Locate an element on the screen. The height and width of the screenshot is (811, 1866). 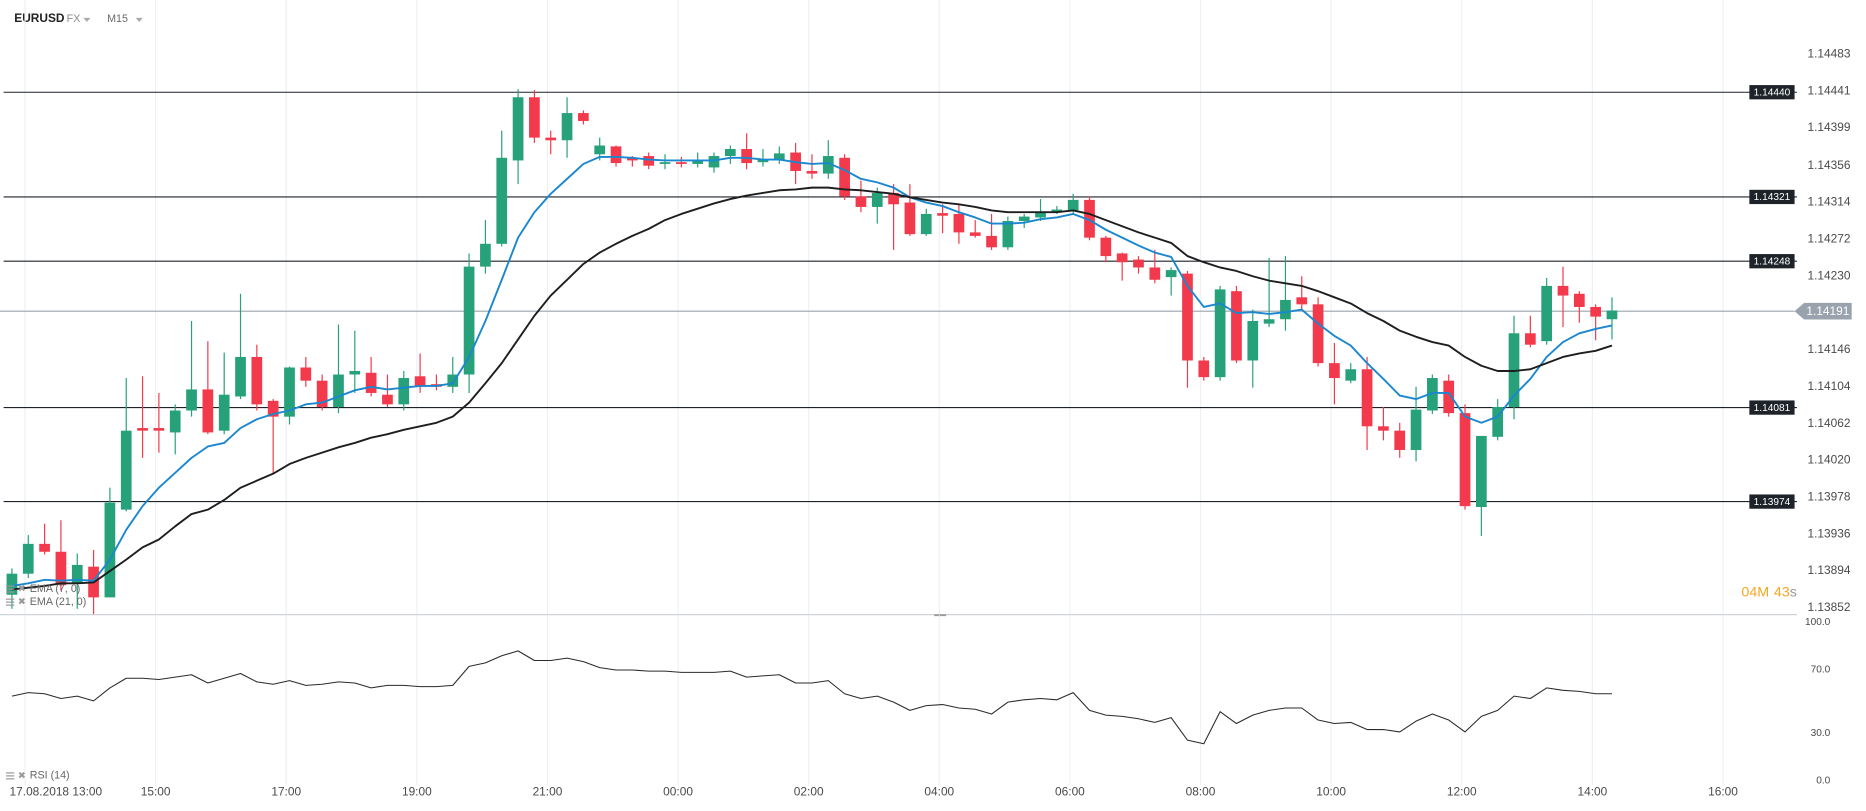
x-tick-label: 10:00 is located at coordinates (1331, 792).